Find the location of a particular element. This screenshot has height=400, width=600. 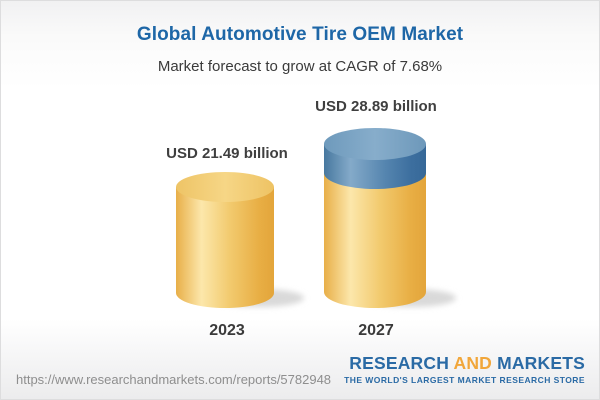

value-label-2023: USD 21.49 billion is located at coordinates (227, 153).